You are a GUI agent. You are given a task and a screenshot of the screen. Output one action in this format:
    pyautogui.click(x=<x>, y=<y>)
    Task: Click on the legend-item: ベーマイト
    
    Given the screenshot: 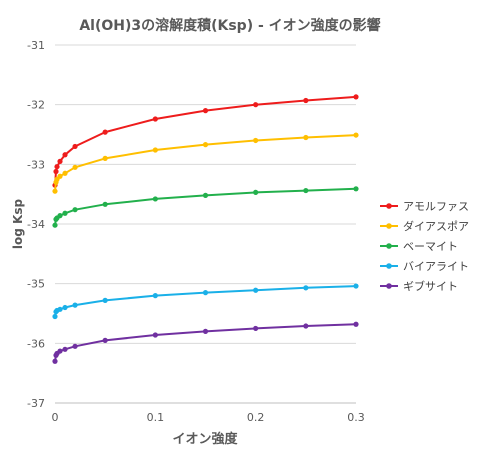 What is the action you would take?
    pyautogui.click(x=419, y=246)
    